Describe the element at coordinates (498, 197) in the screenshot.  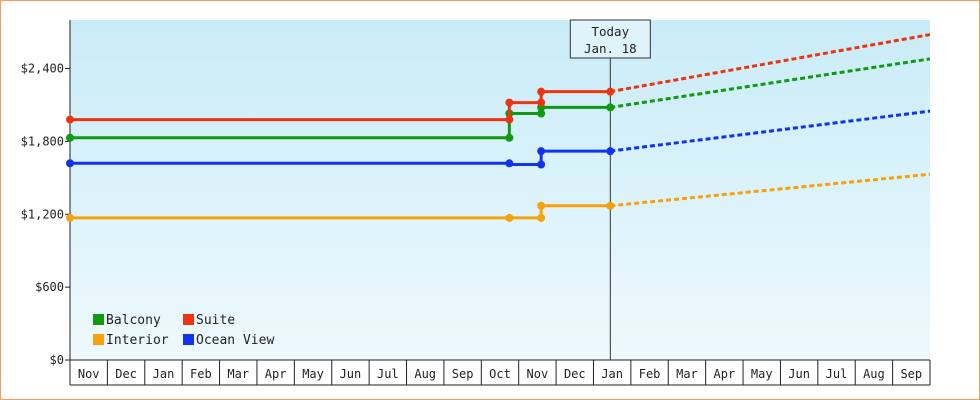
I see `series-interior` at that location.